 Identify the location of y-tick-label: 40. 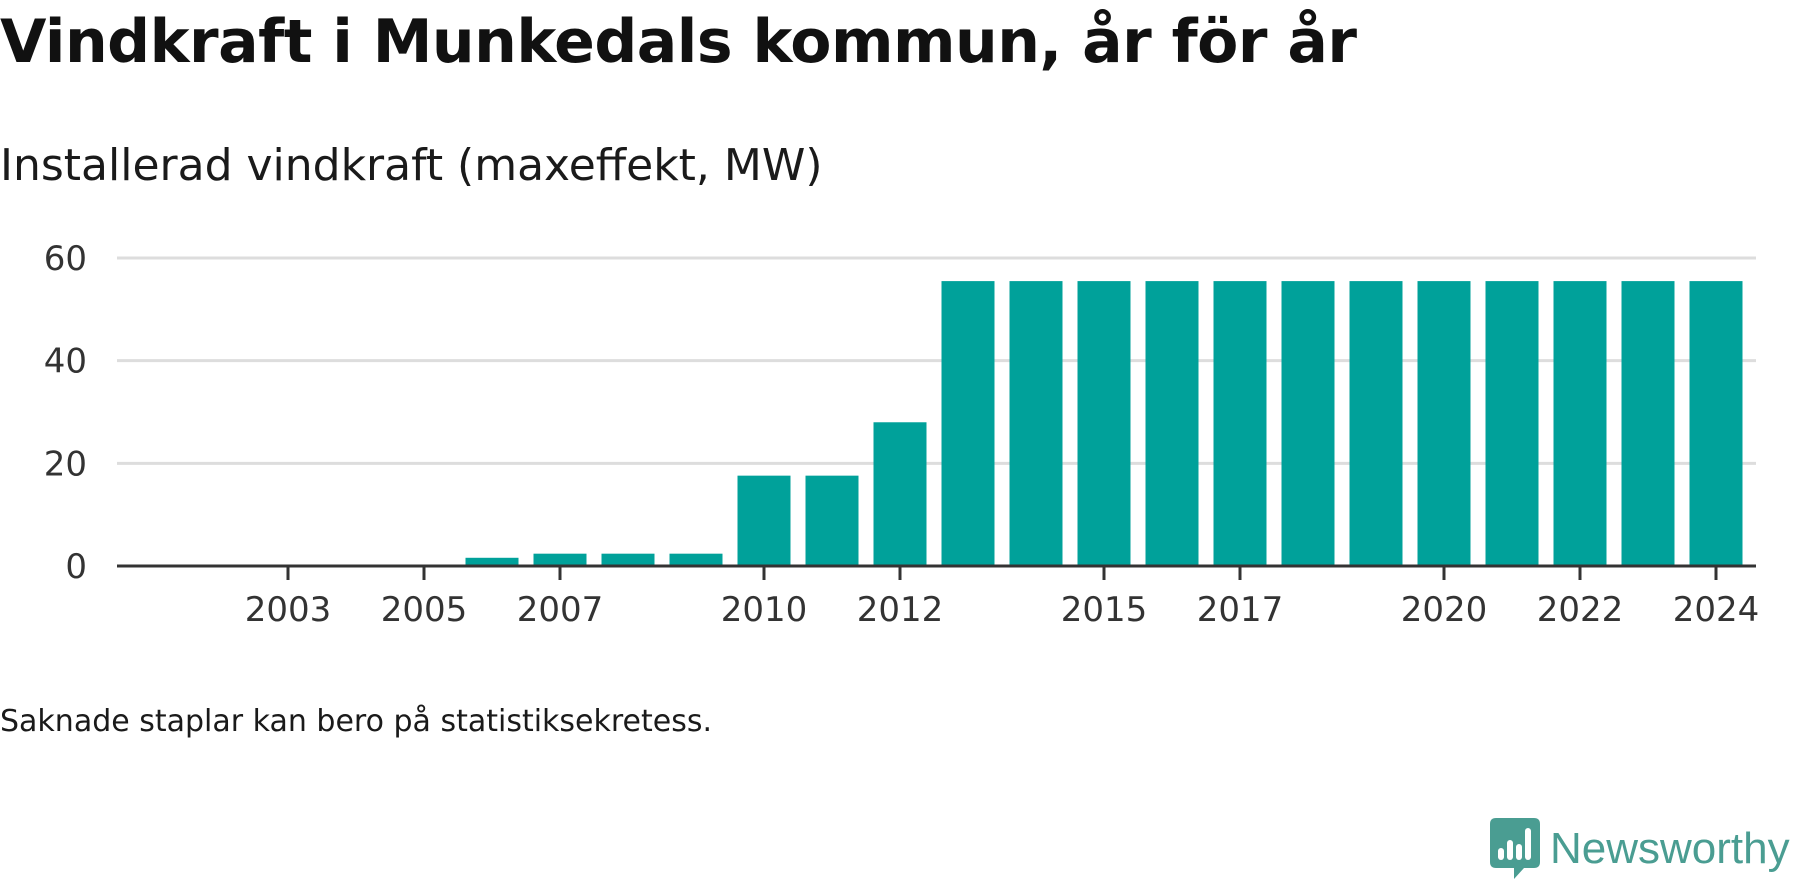
(65, 362).